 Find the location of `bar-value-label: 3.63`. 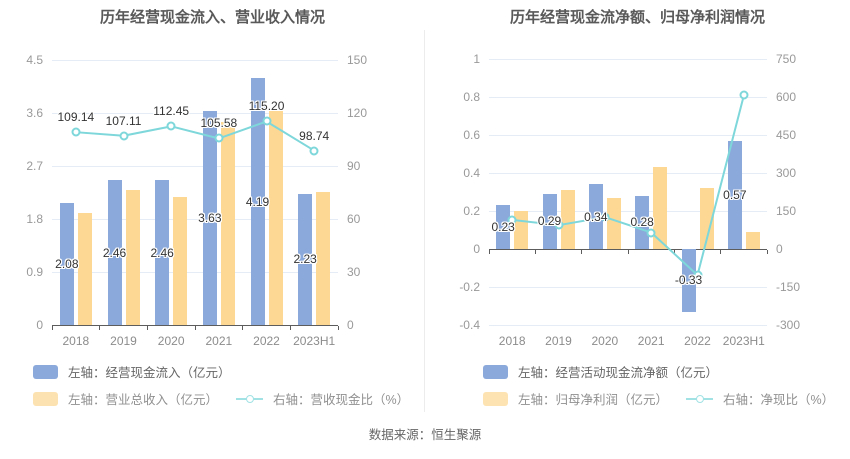

bar-value-label: 3.63 is located at coordinates (210, 218).